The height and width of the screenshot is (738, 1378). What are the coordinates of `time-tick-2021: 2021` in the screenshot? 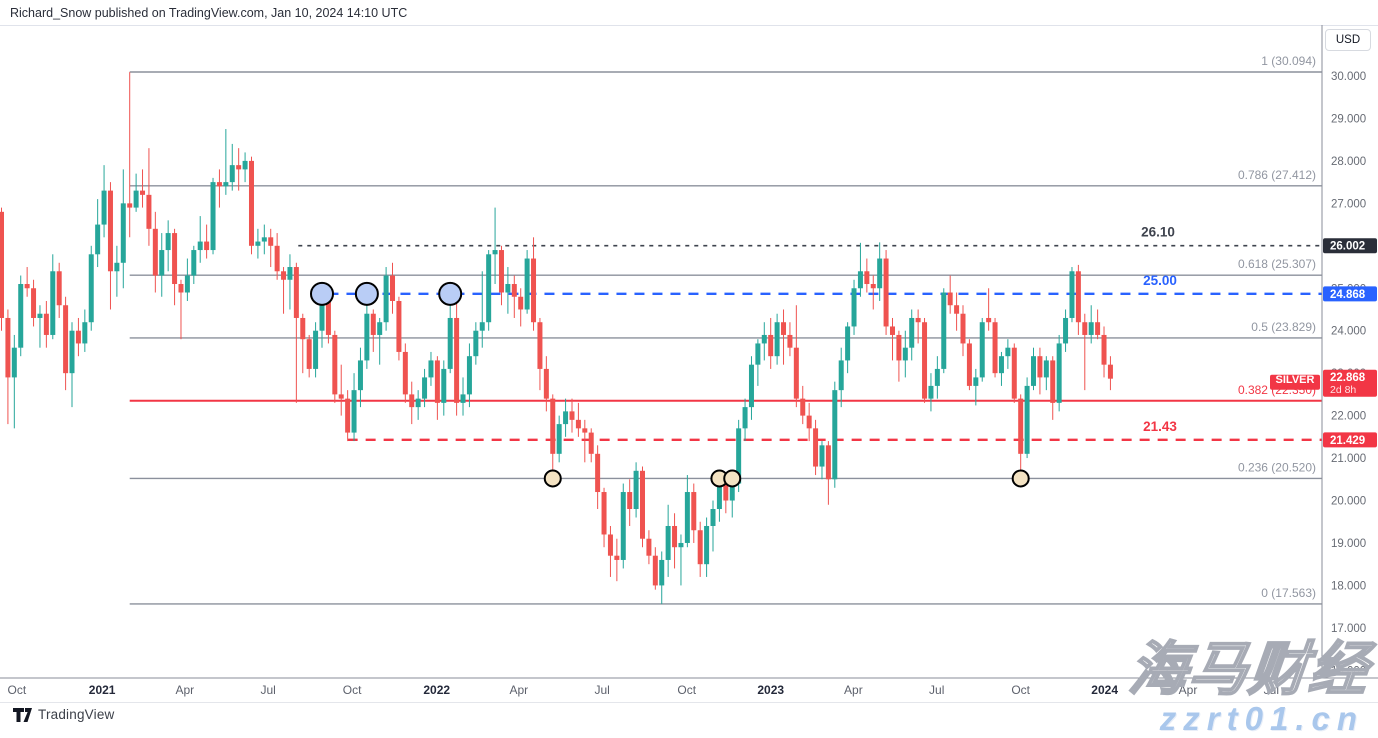 It's located at (102, 690).